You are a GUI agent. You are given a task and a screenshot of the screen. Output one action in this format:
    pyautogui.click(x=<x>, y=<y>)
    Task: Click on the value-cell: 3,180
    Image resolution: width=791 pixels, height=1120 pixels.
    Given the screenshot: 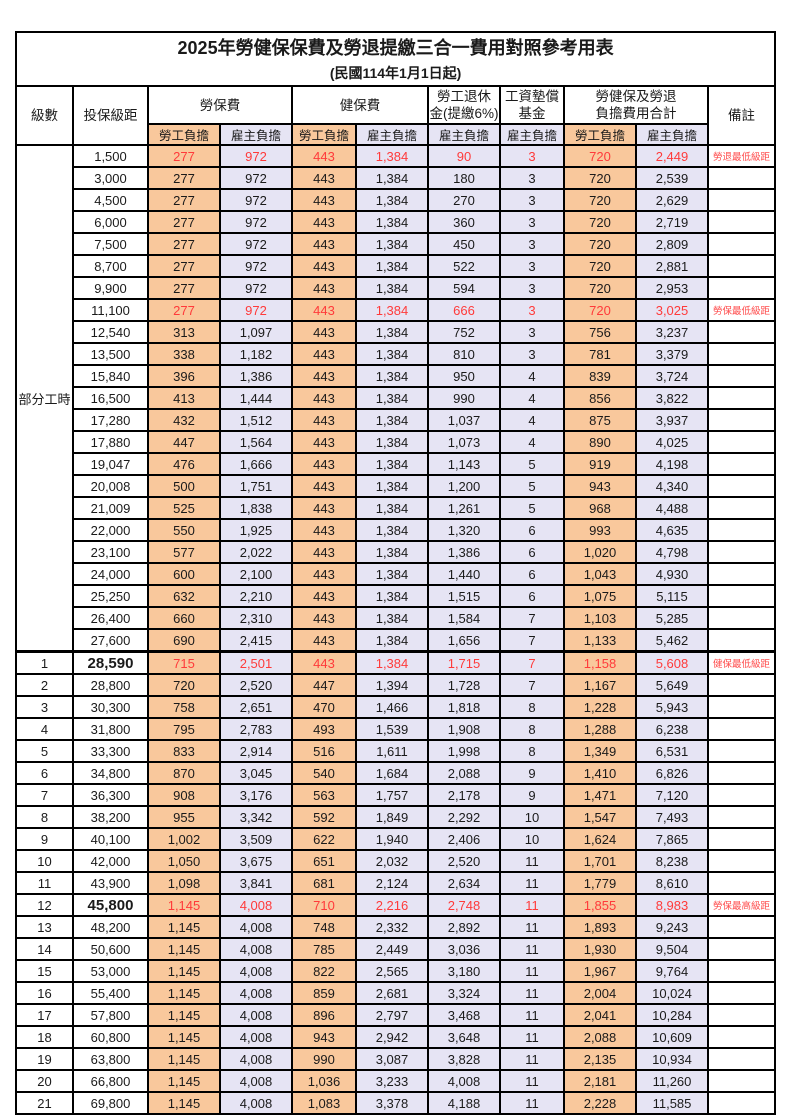 What is the action you would take?
    pyautogui.click(x=464, y=971)
    